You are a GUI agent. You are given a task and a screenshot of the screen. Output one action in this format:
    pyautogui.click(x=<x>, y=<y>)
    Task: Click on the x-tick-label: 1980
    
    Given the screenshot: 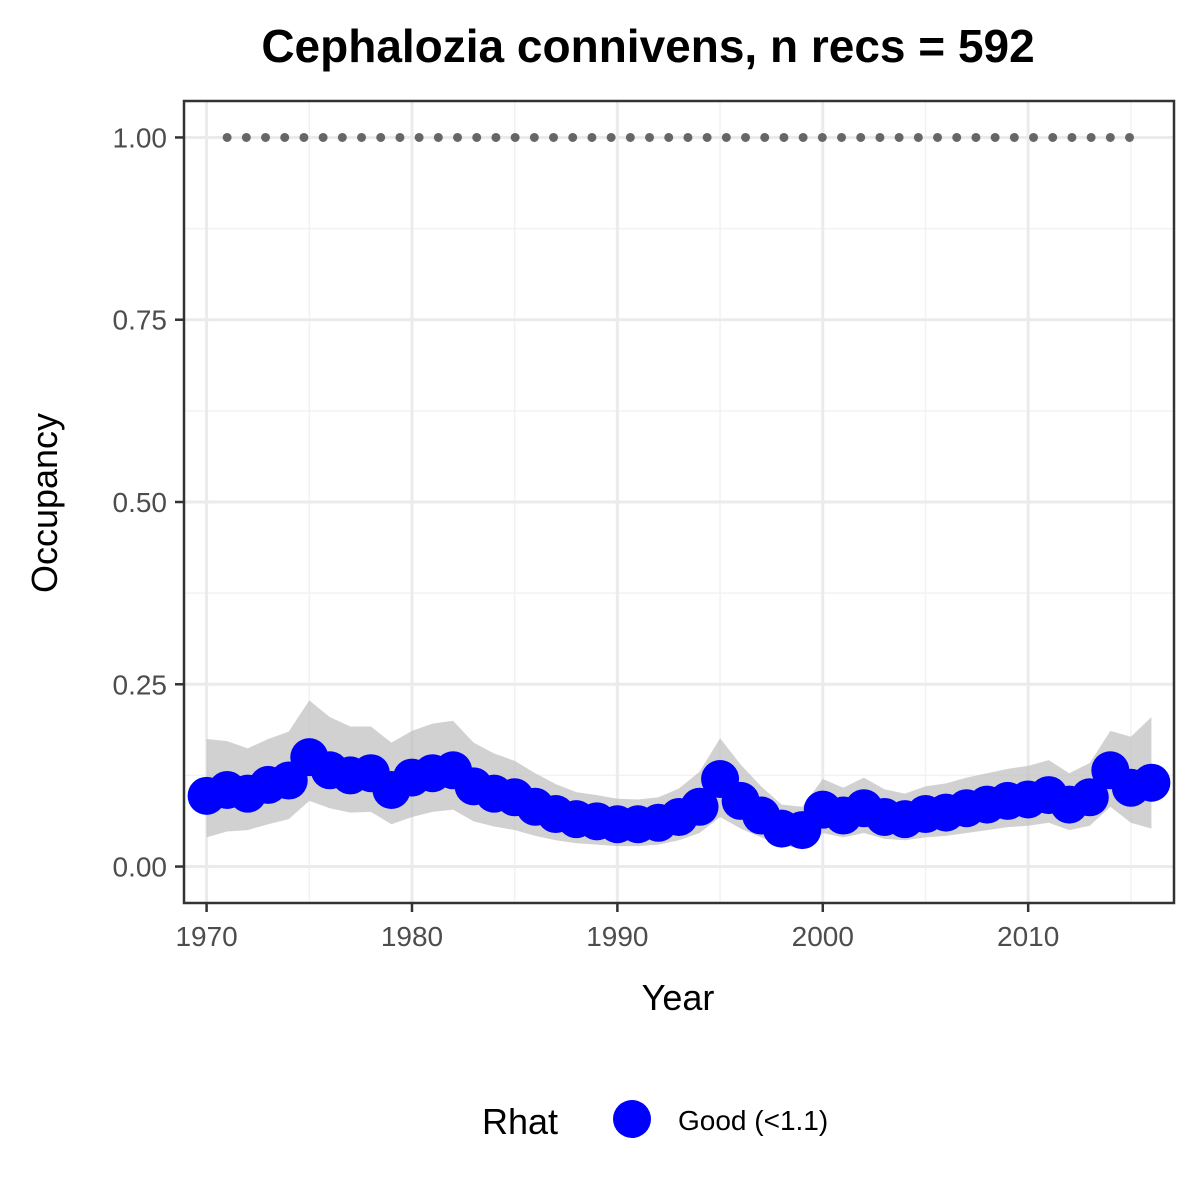 What is the action you would take?
    pyautogui.click(x=412, y=936)
    